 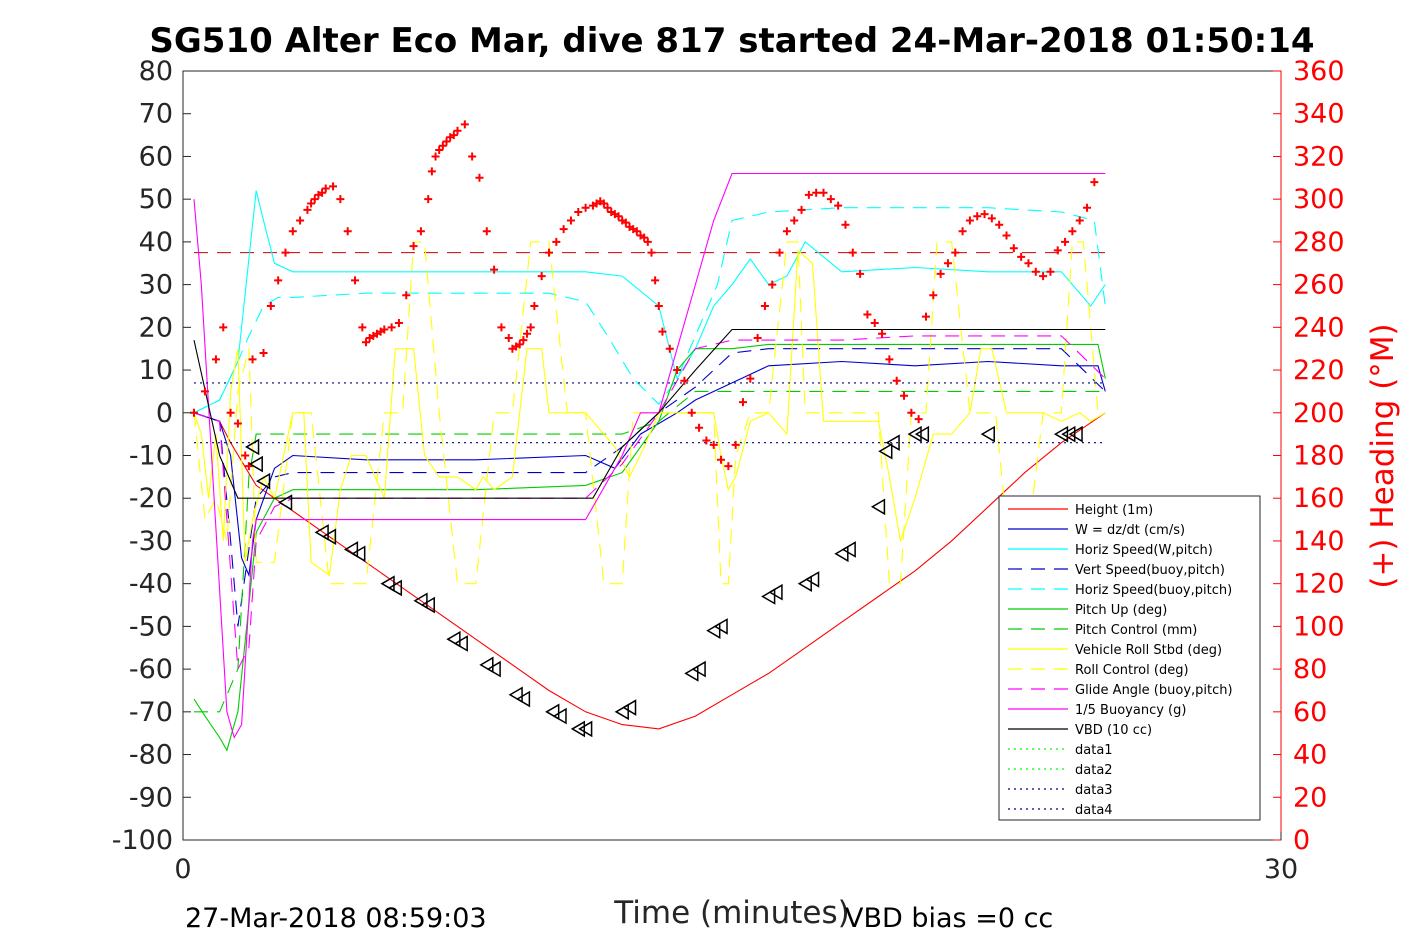 What do you see at coordinates (1130, 710) in the screenshot?
I see `legend-label: 1/5 Buoyancy (g)` at bounding box center [1130, 710].